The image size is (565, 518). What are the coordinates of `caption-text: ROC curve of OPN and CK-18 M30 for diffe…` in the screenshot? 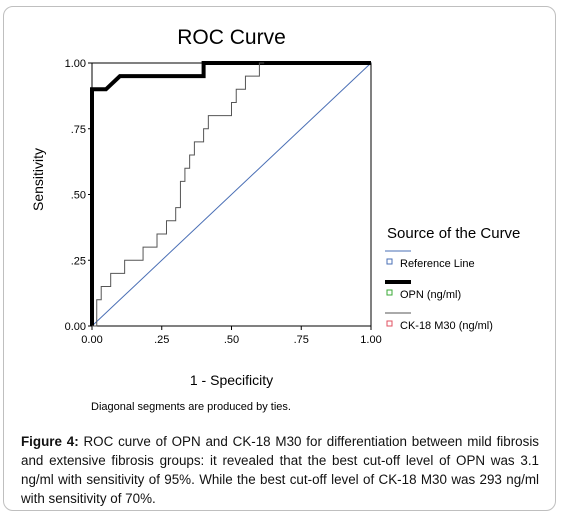 It's located at (280, 470).